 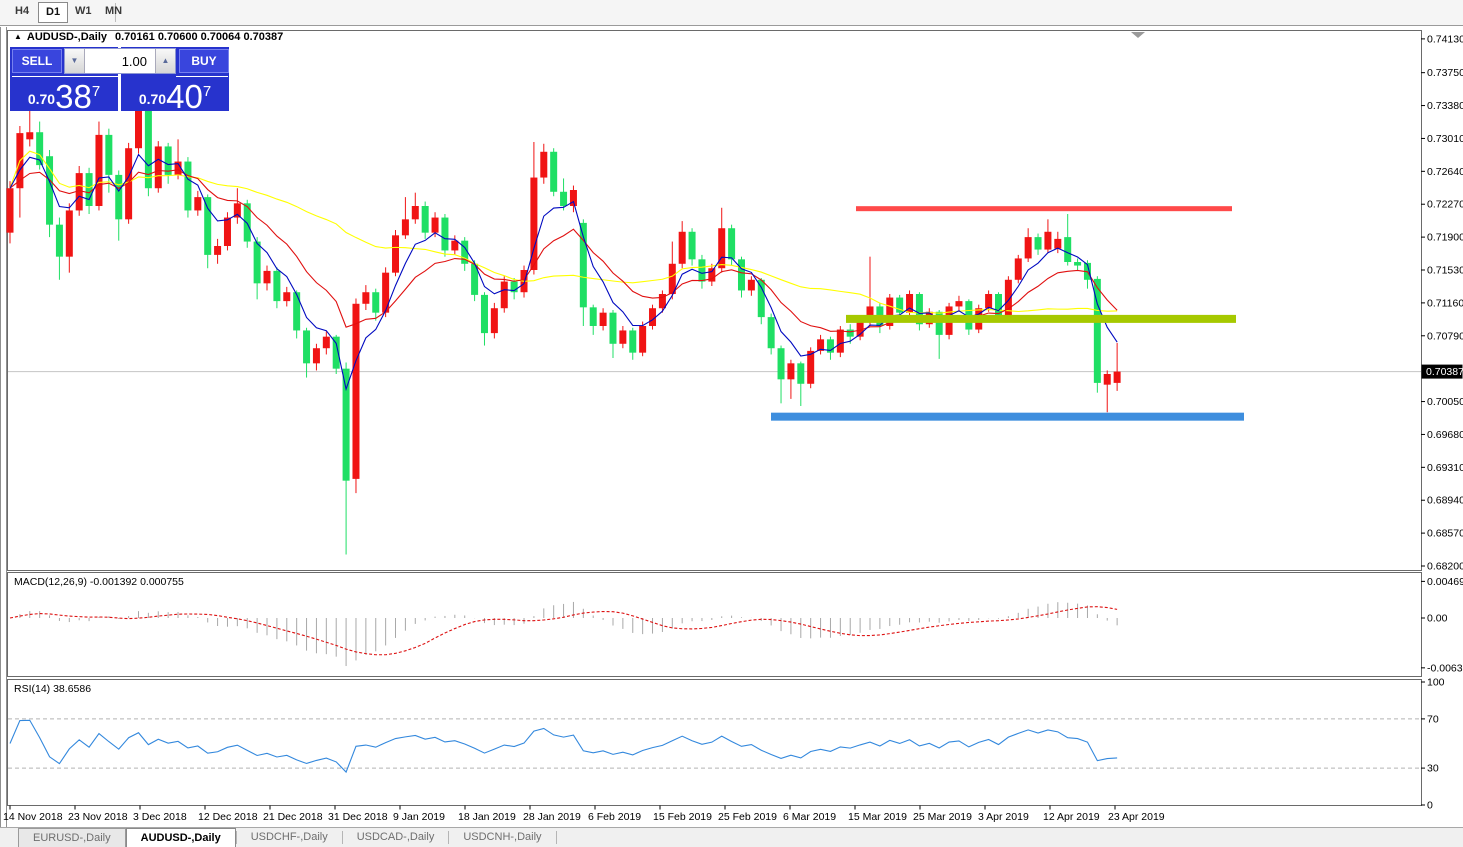 What do you see at coordinates (563, 634) in the screenshot?
I see `macd-panel` at bounding box center [563, 634].